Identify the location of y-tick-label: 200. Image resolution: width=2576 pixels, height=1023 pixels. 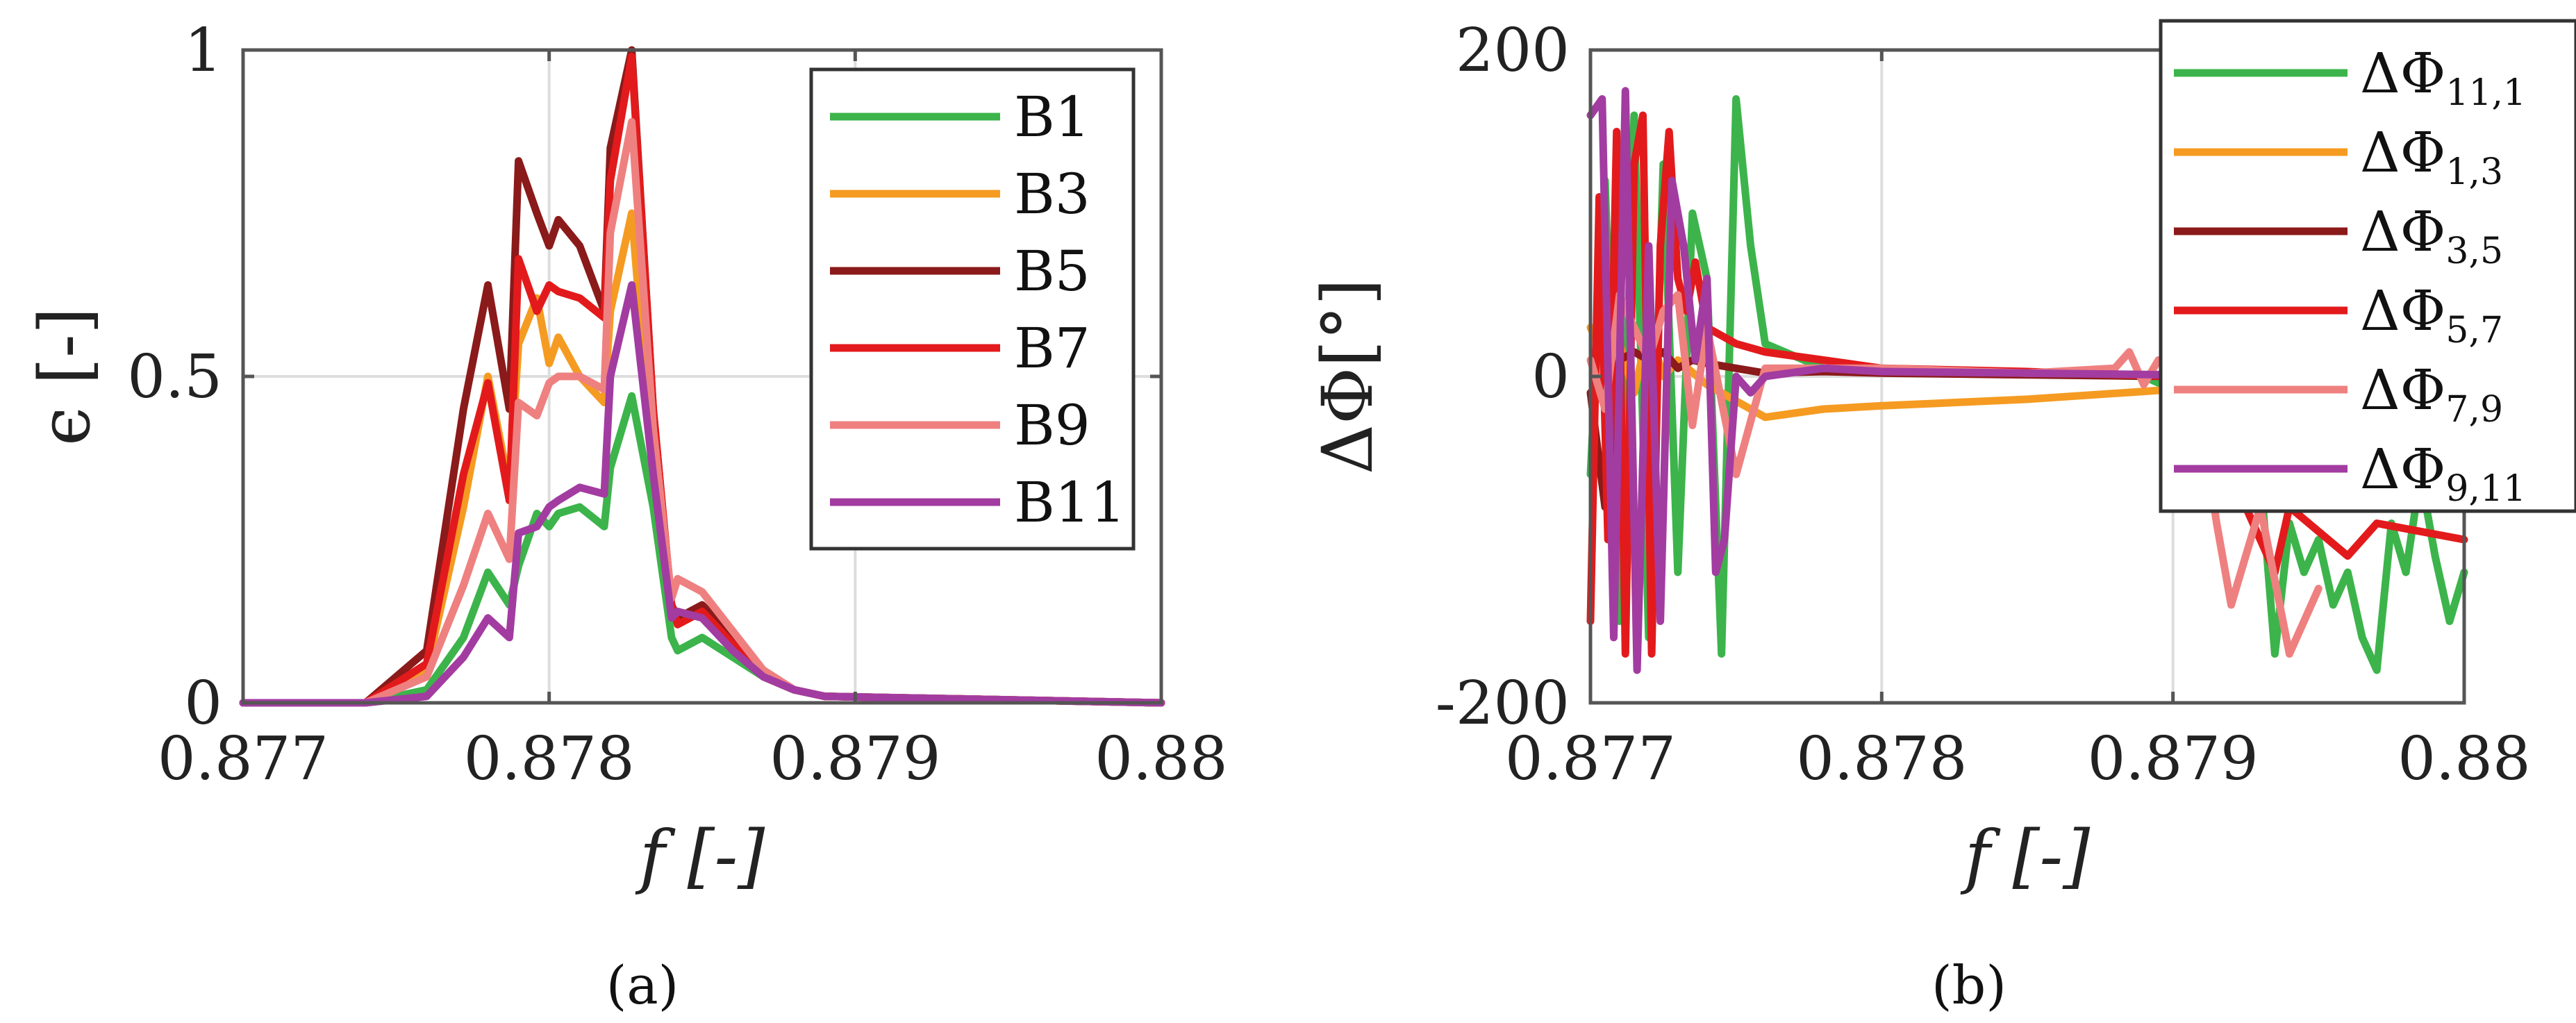
(1513, 51).